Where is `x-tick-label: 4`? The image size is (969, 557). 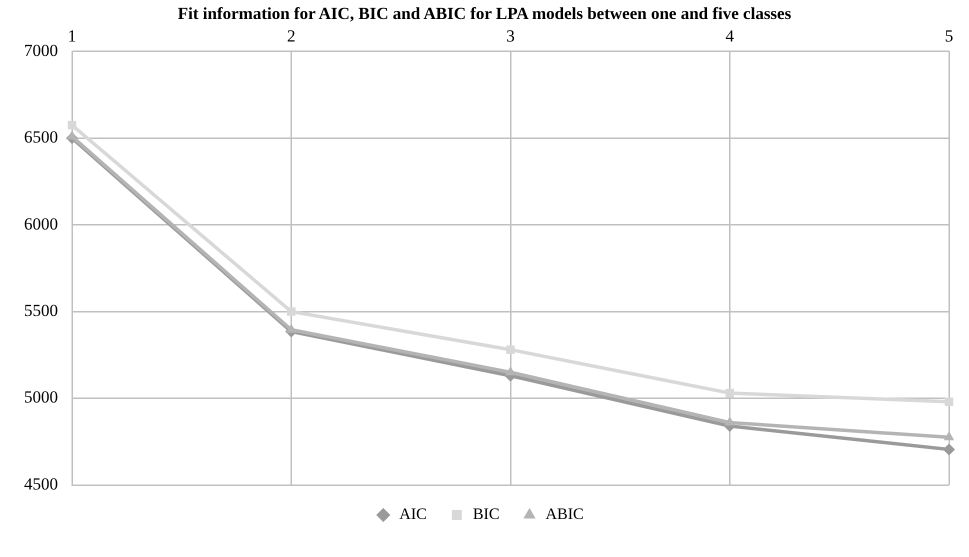 x-tick-label: 4 is located at coordinates (730, 36).